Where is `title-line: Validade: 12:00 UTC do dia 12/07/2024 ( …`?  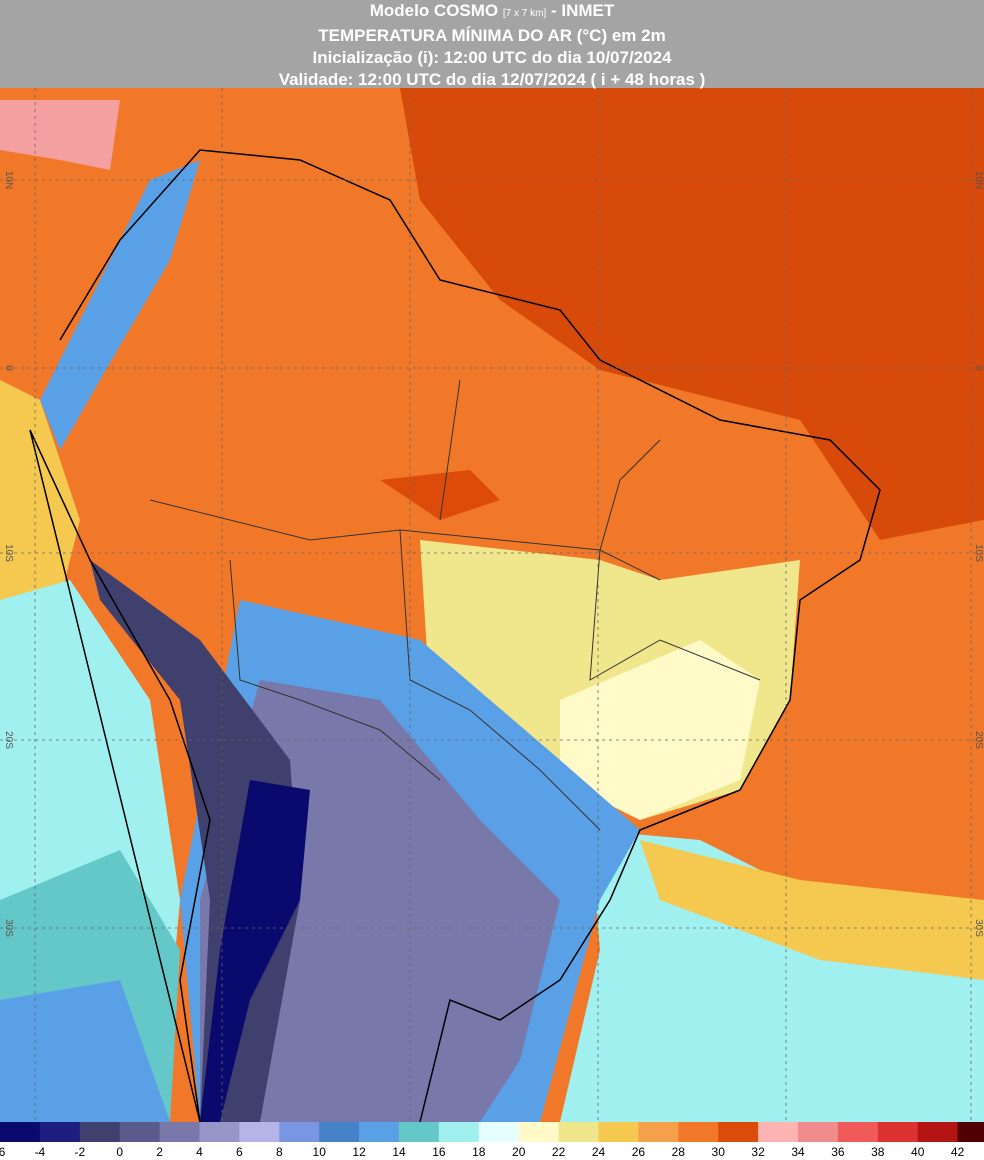 title-line: Validade: 12:00 UTC do dia 12/07/2024 ( … is located at coordinates (492, 79).